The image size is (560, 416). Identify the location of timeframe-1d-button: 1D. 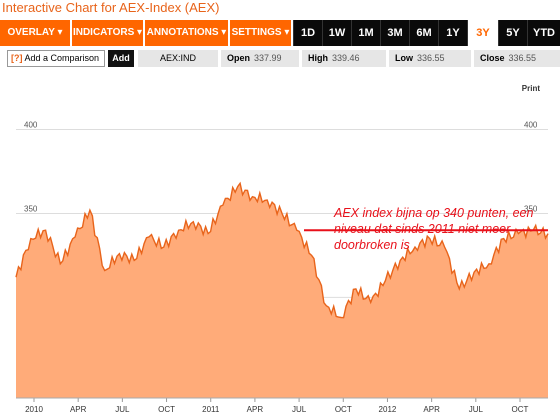
(307, 33).